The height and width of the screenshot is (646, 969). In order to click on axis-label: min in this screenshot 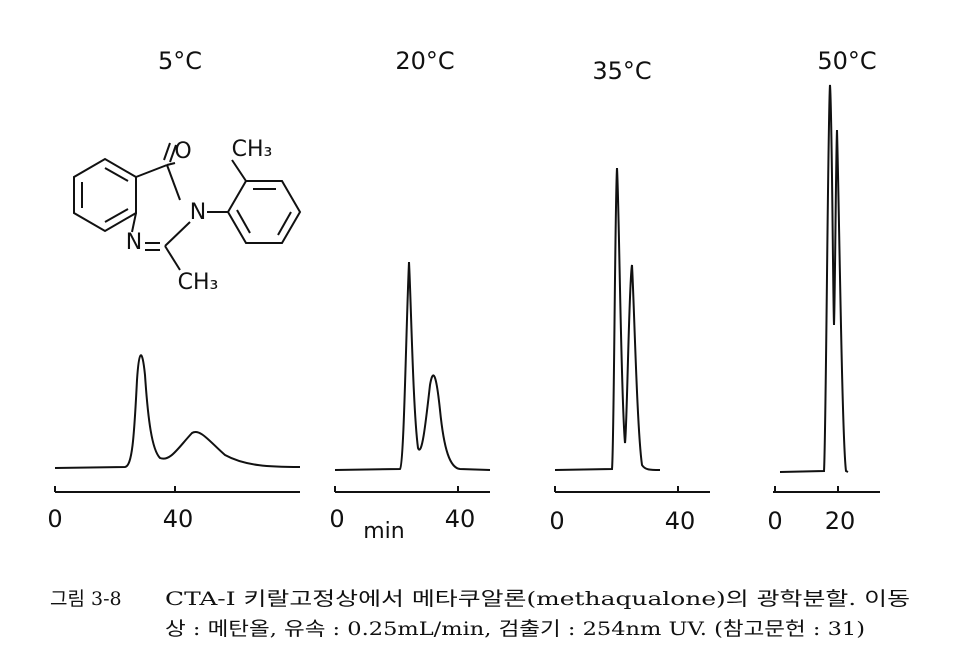, I will do `click(384, 531)`.